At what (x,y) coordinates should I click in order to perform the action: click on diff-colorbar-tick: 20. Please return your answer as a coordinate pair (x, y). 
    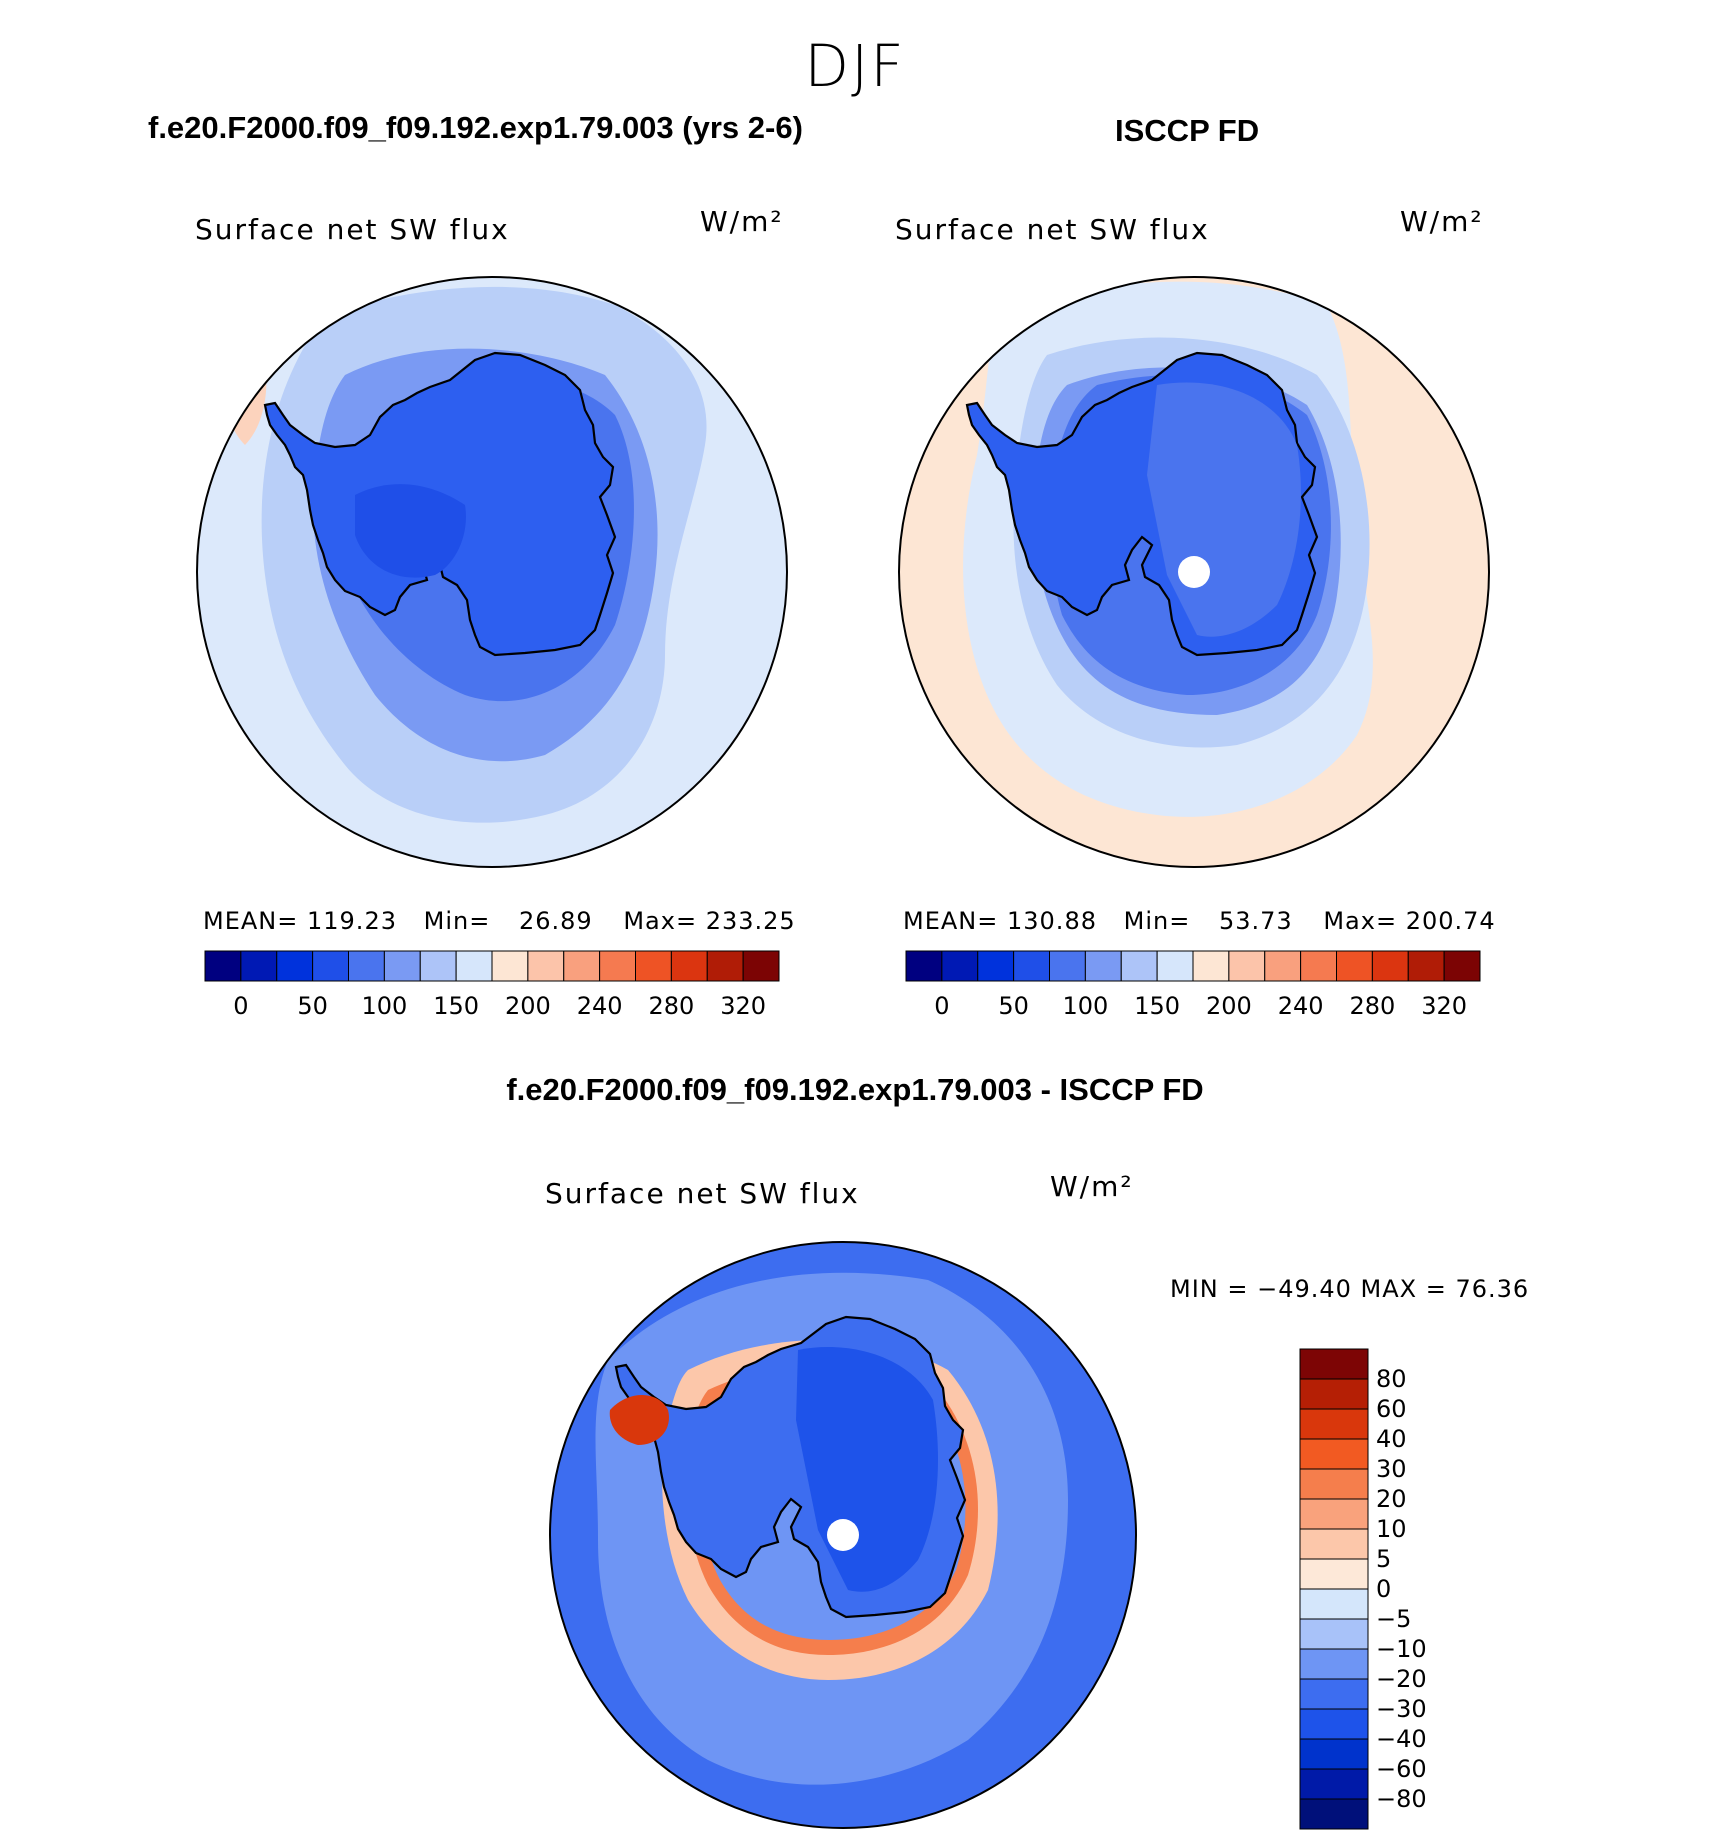
    Looking at the image, I should click on (1391, 1499).